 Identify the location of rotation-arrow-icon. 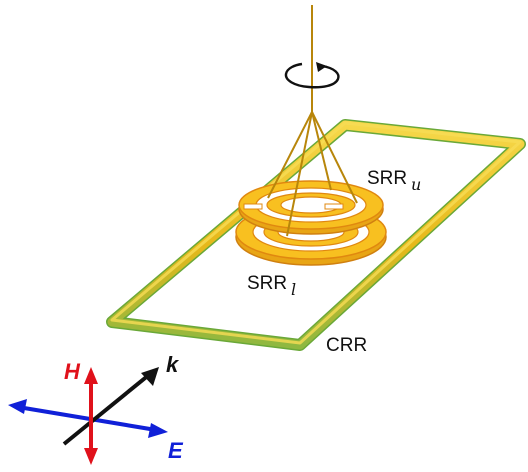
(312, 75).